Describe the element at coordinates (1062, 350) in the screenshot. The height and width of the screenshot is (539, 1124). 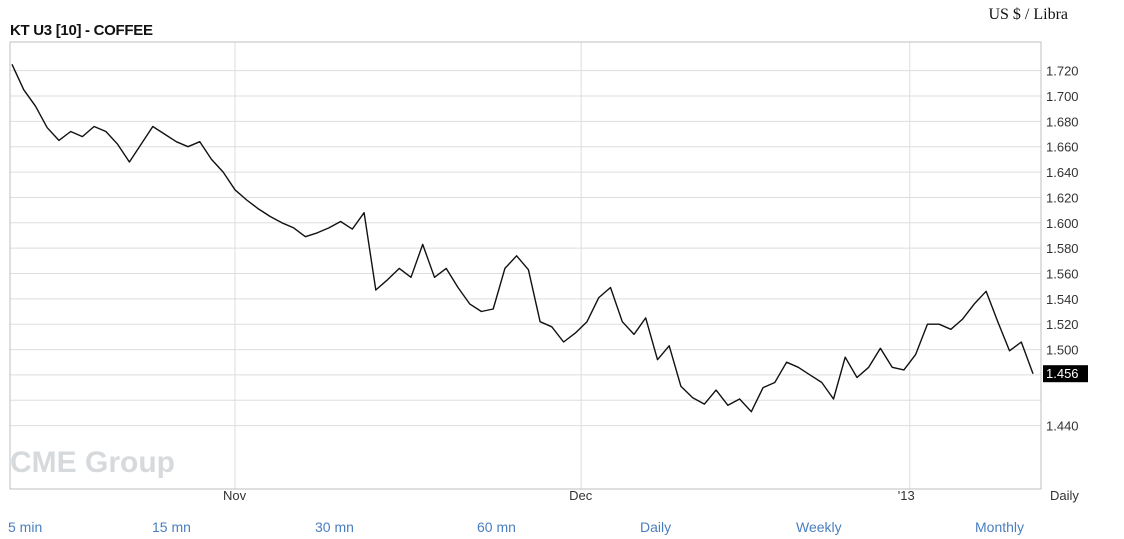
I see `y-tick-label: 1.500` at that location.